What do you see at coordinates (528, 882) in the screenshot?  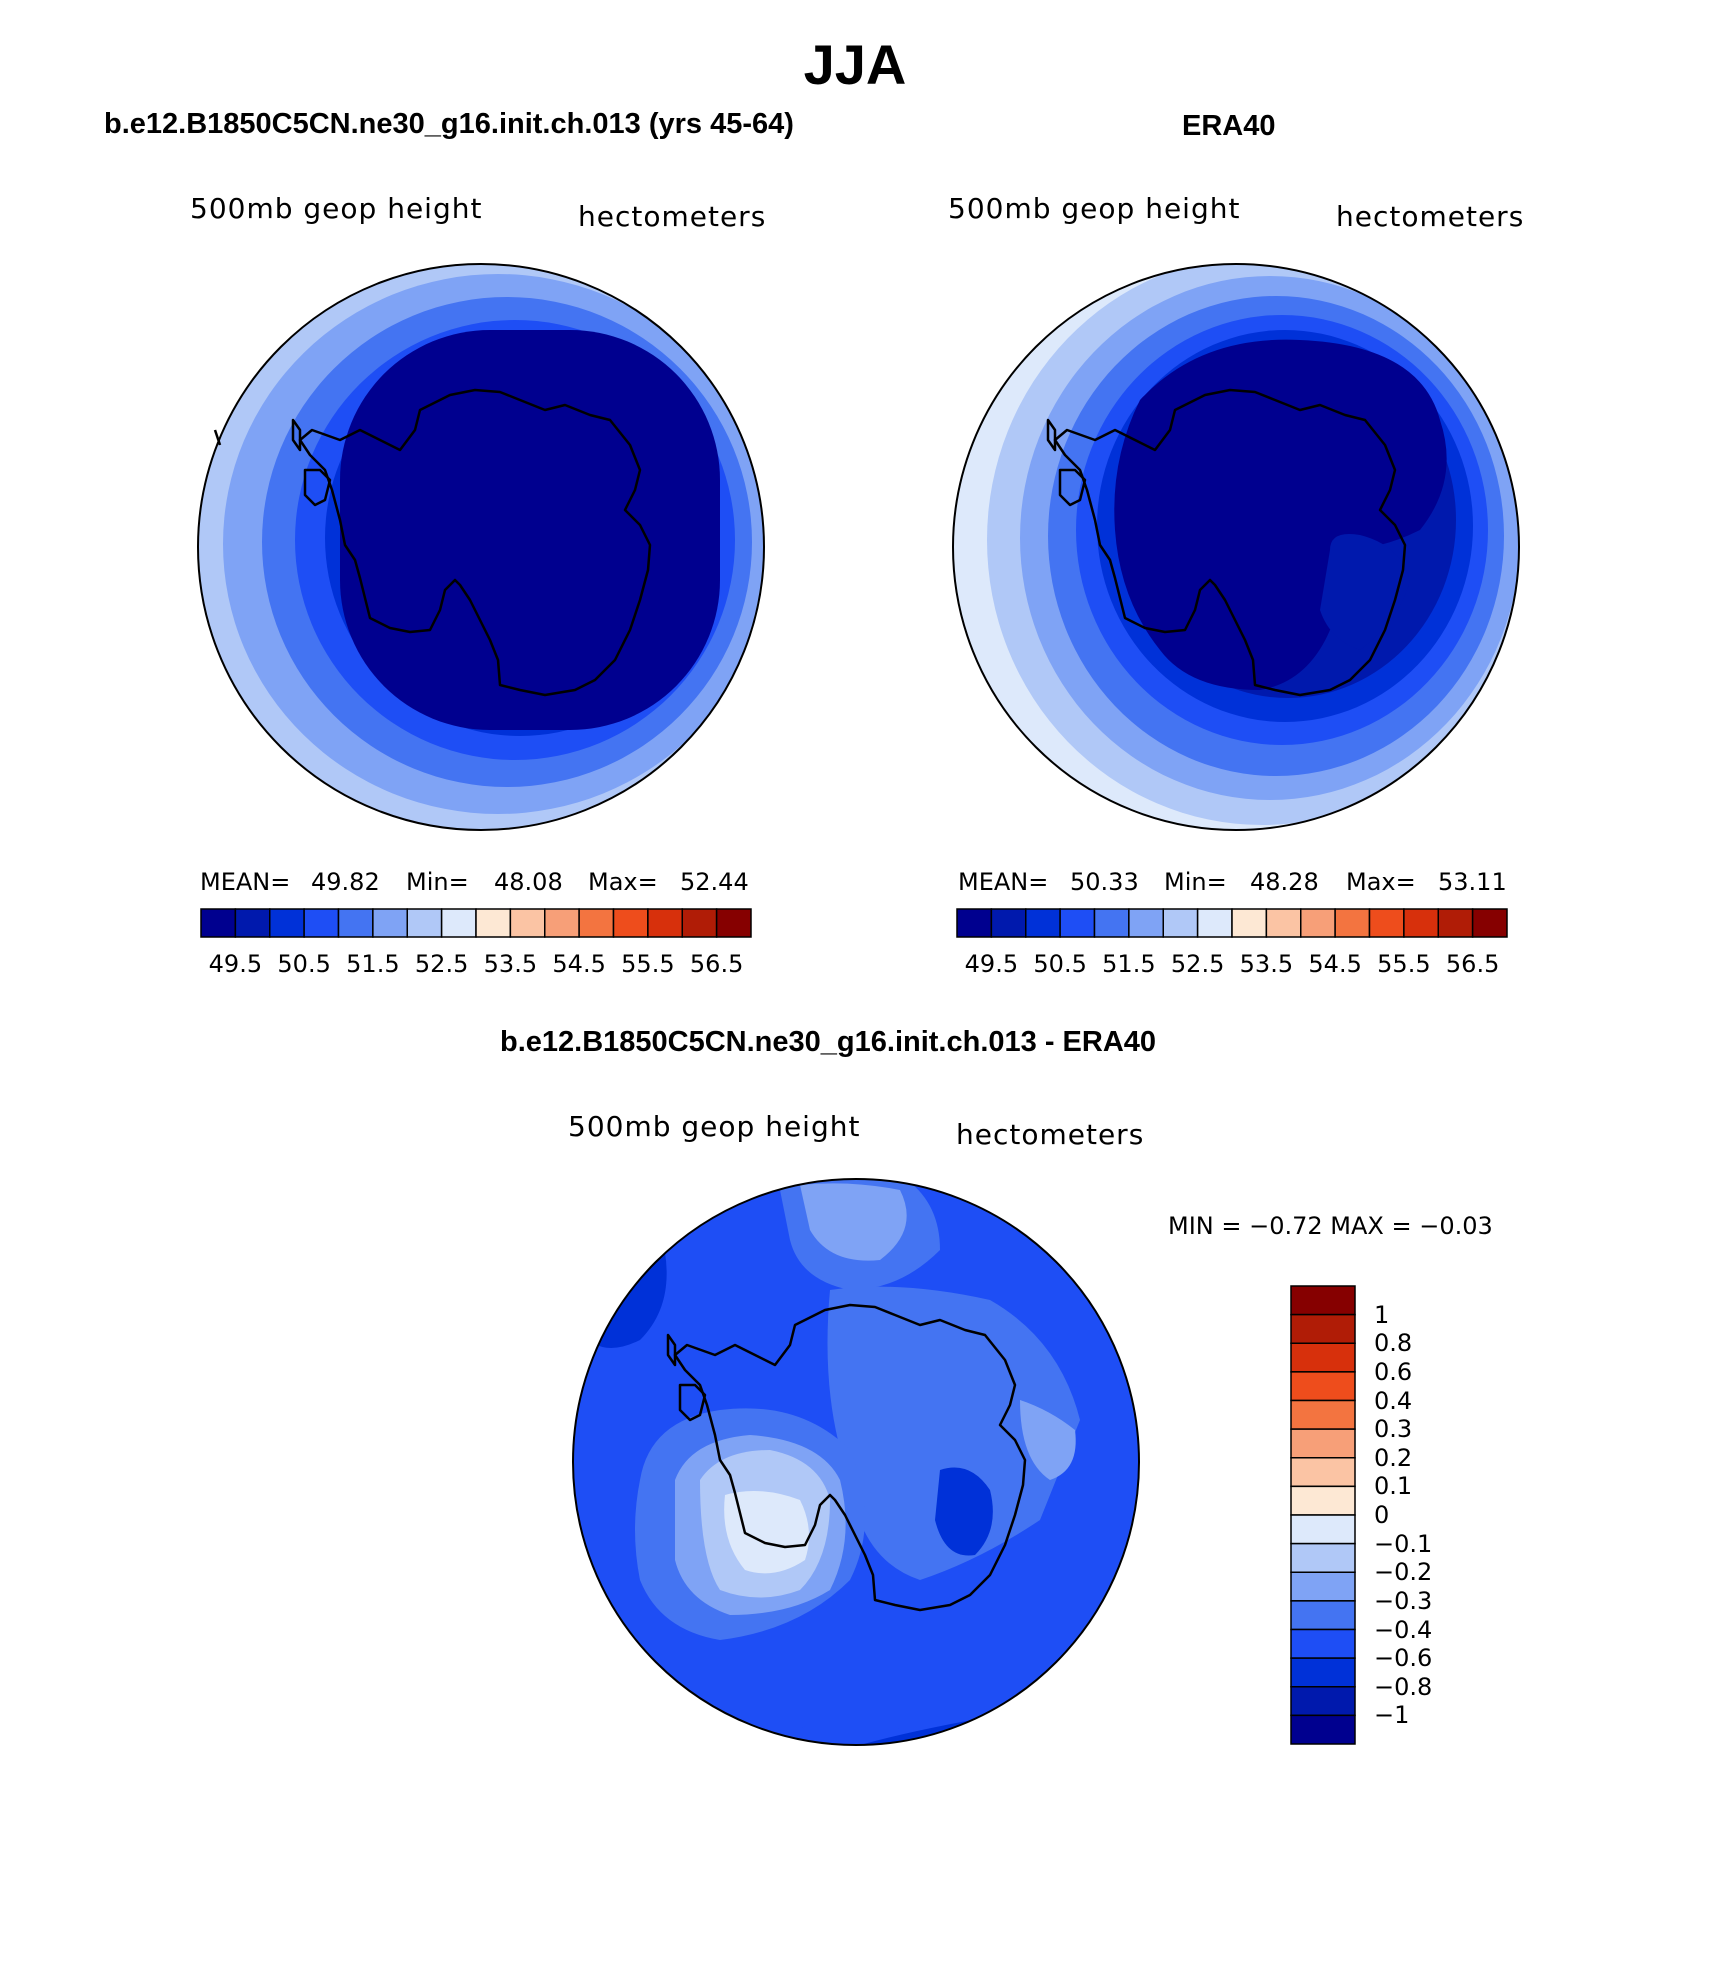 I see `model-min-value: 48.08` at bounding box center [528, 882].